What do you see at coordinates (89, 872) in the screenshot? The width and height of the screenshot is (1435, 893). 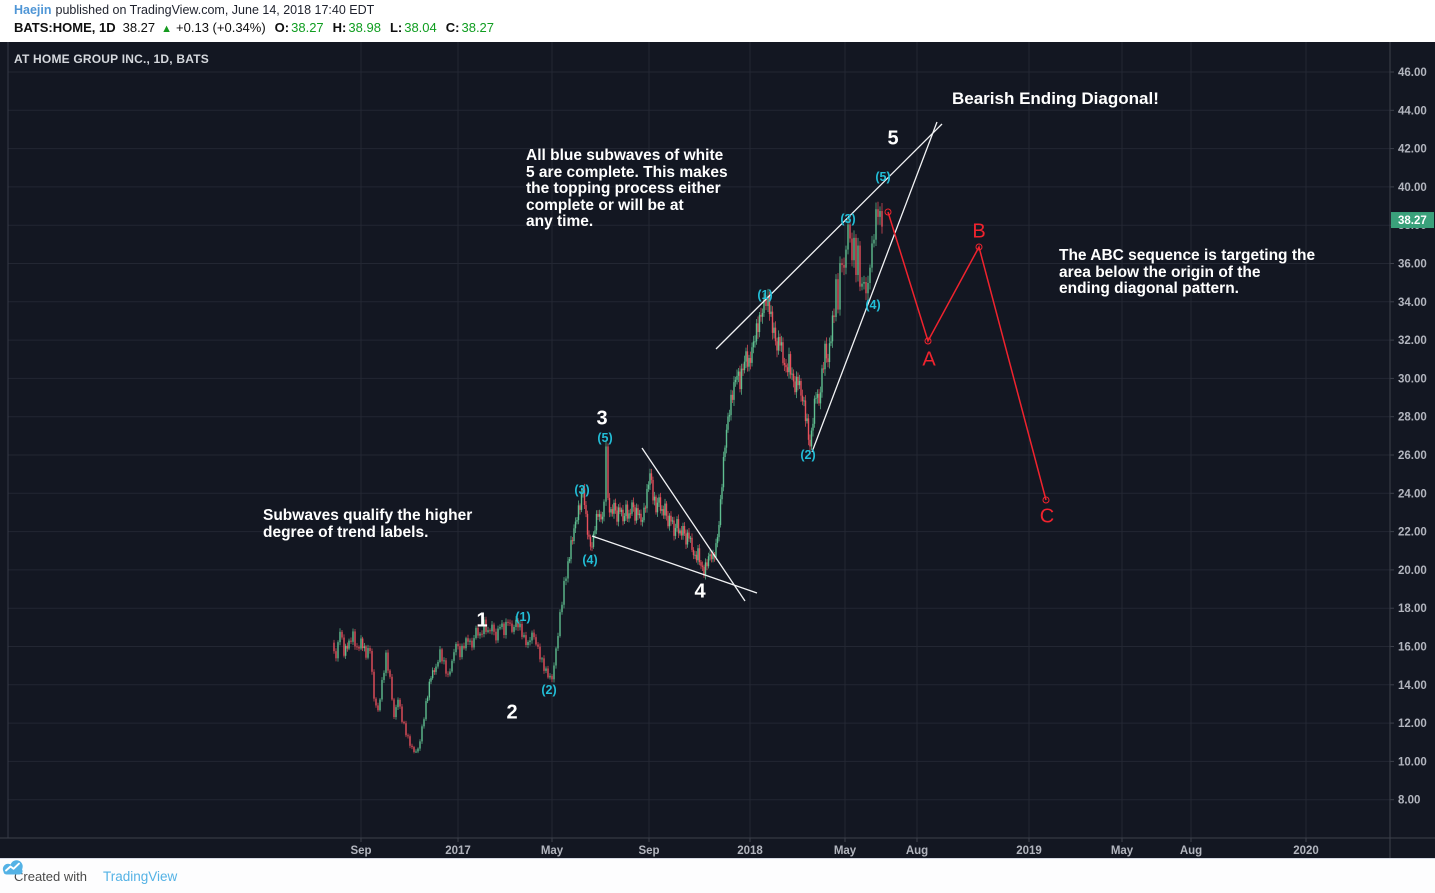 I see `tradingview-link: TradingView` at bounding box center [89, 872].